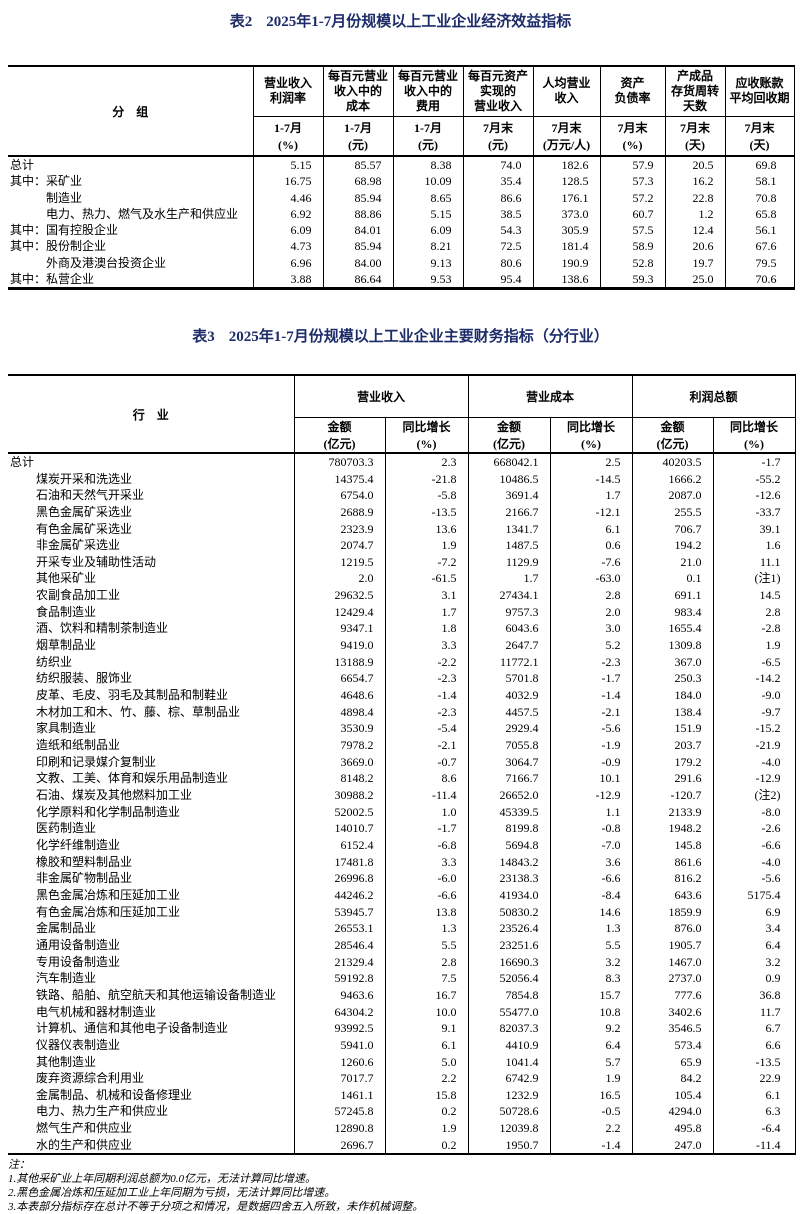 The image size is (800, 1214). I want to click on table-row: 农副食品加工业 29632.5 3.1 27434.1 2.8 691.1 14.5, so click(402, 595).